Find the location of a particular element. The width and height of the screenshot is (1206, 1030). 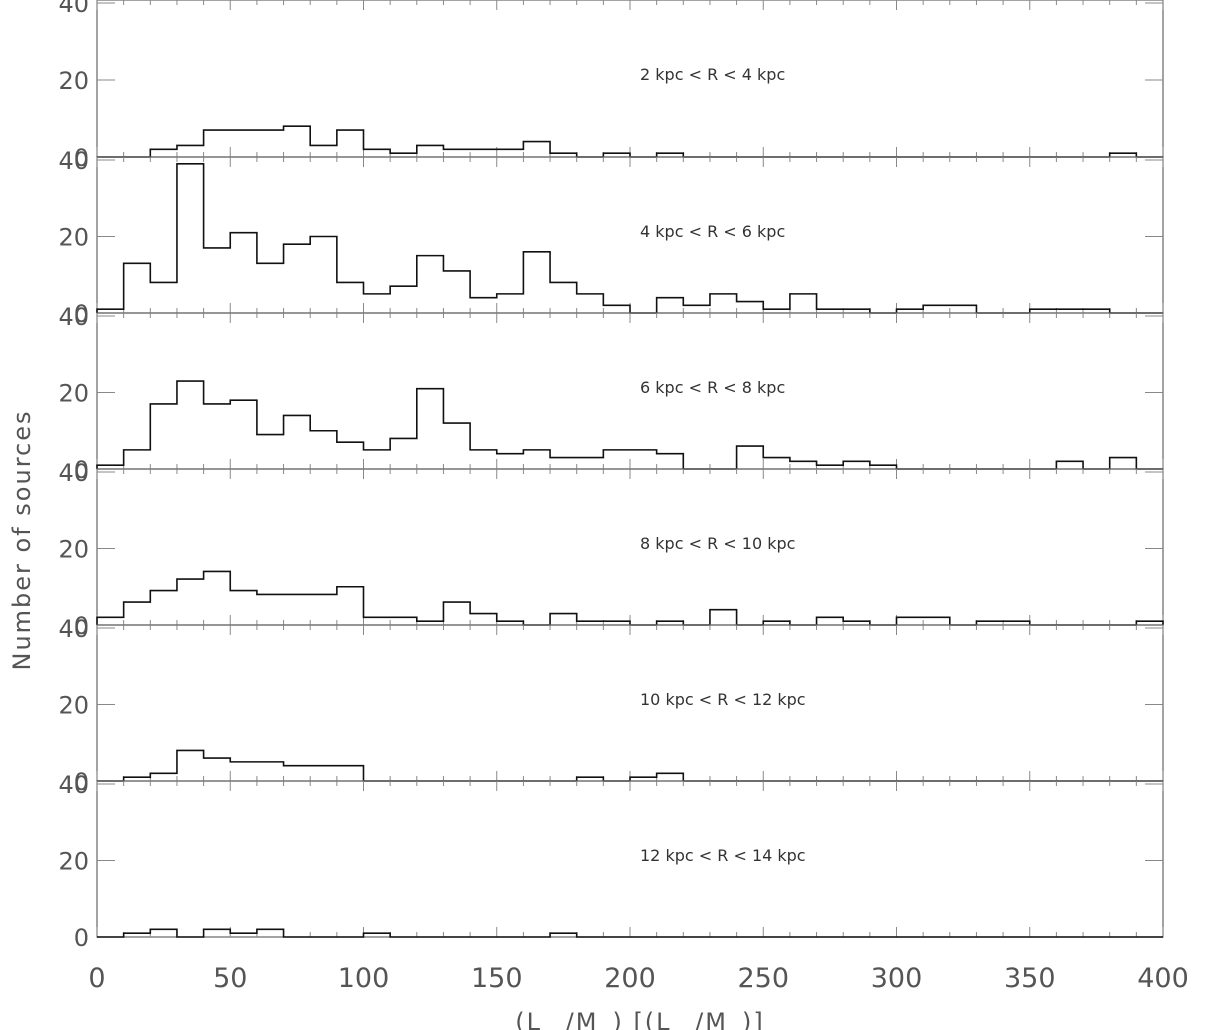

panel-label: 4 kpc < R < 6 kpc is located at coordinates (712, 231).